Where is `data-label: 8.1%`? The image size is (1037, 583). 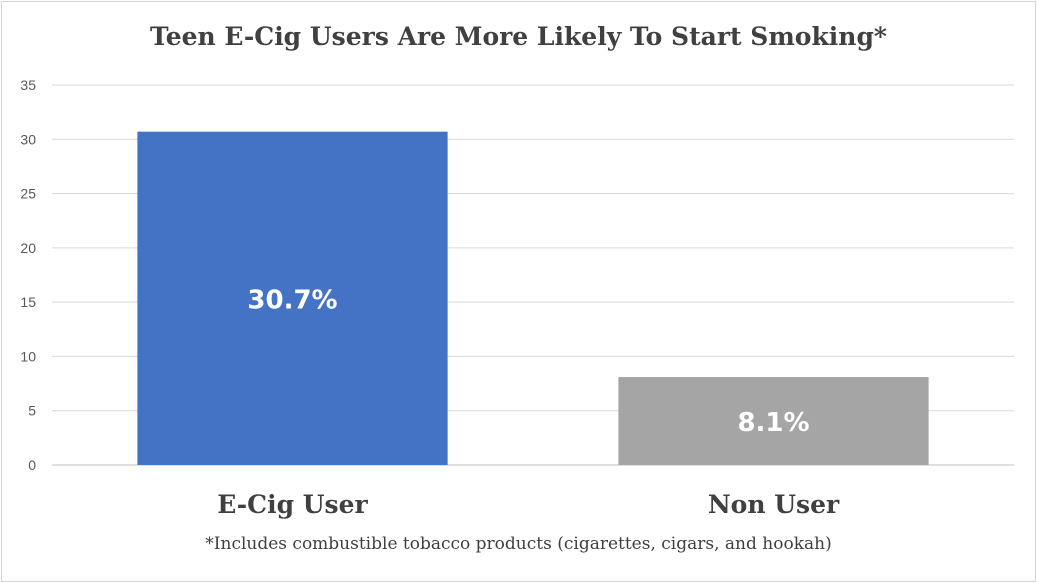 data-label: 8.1% is located at coordinates (773, 423).